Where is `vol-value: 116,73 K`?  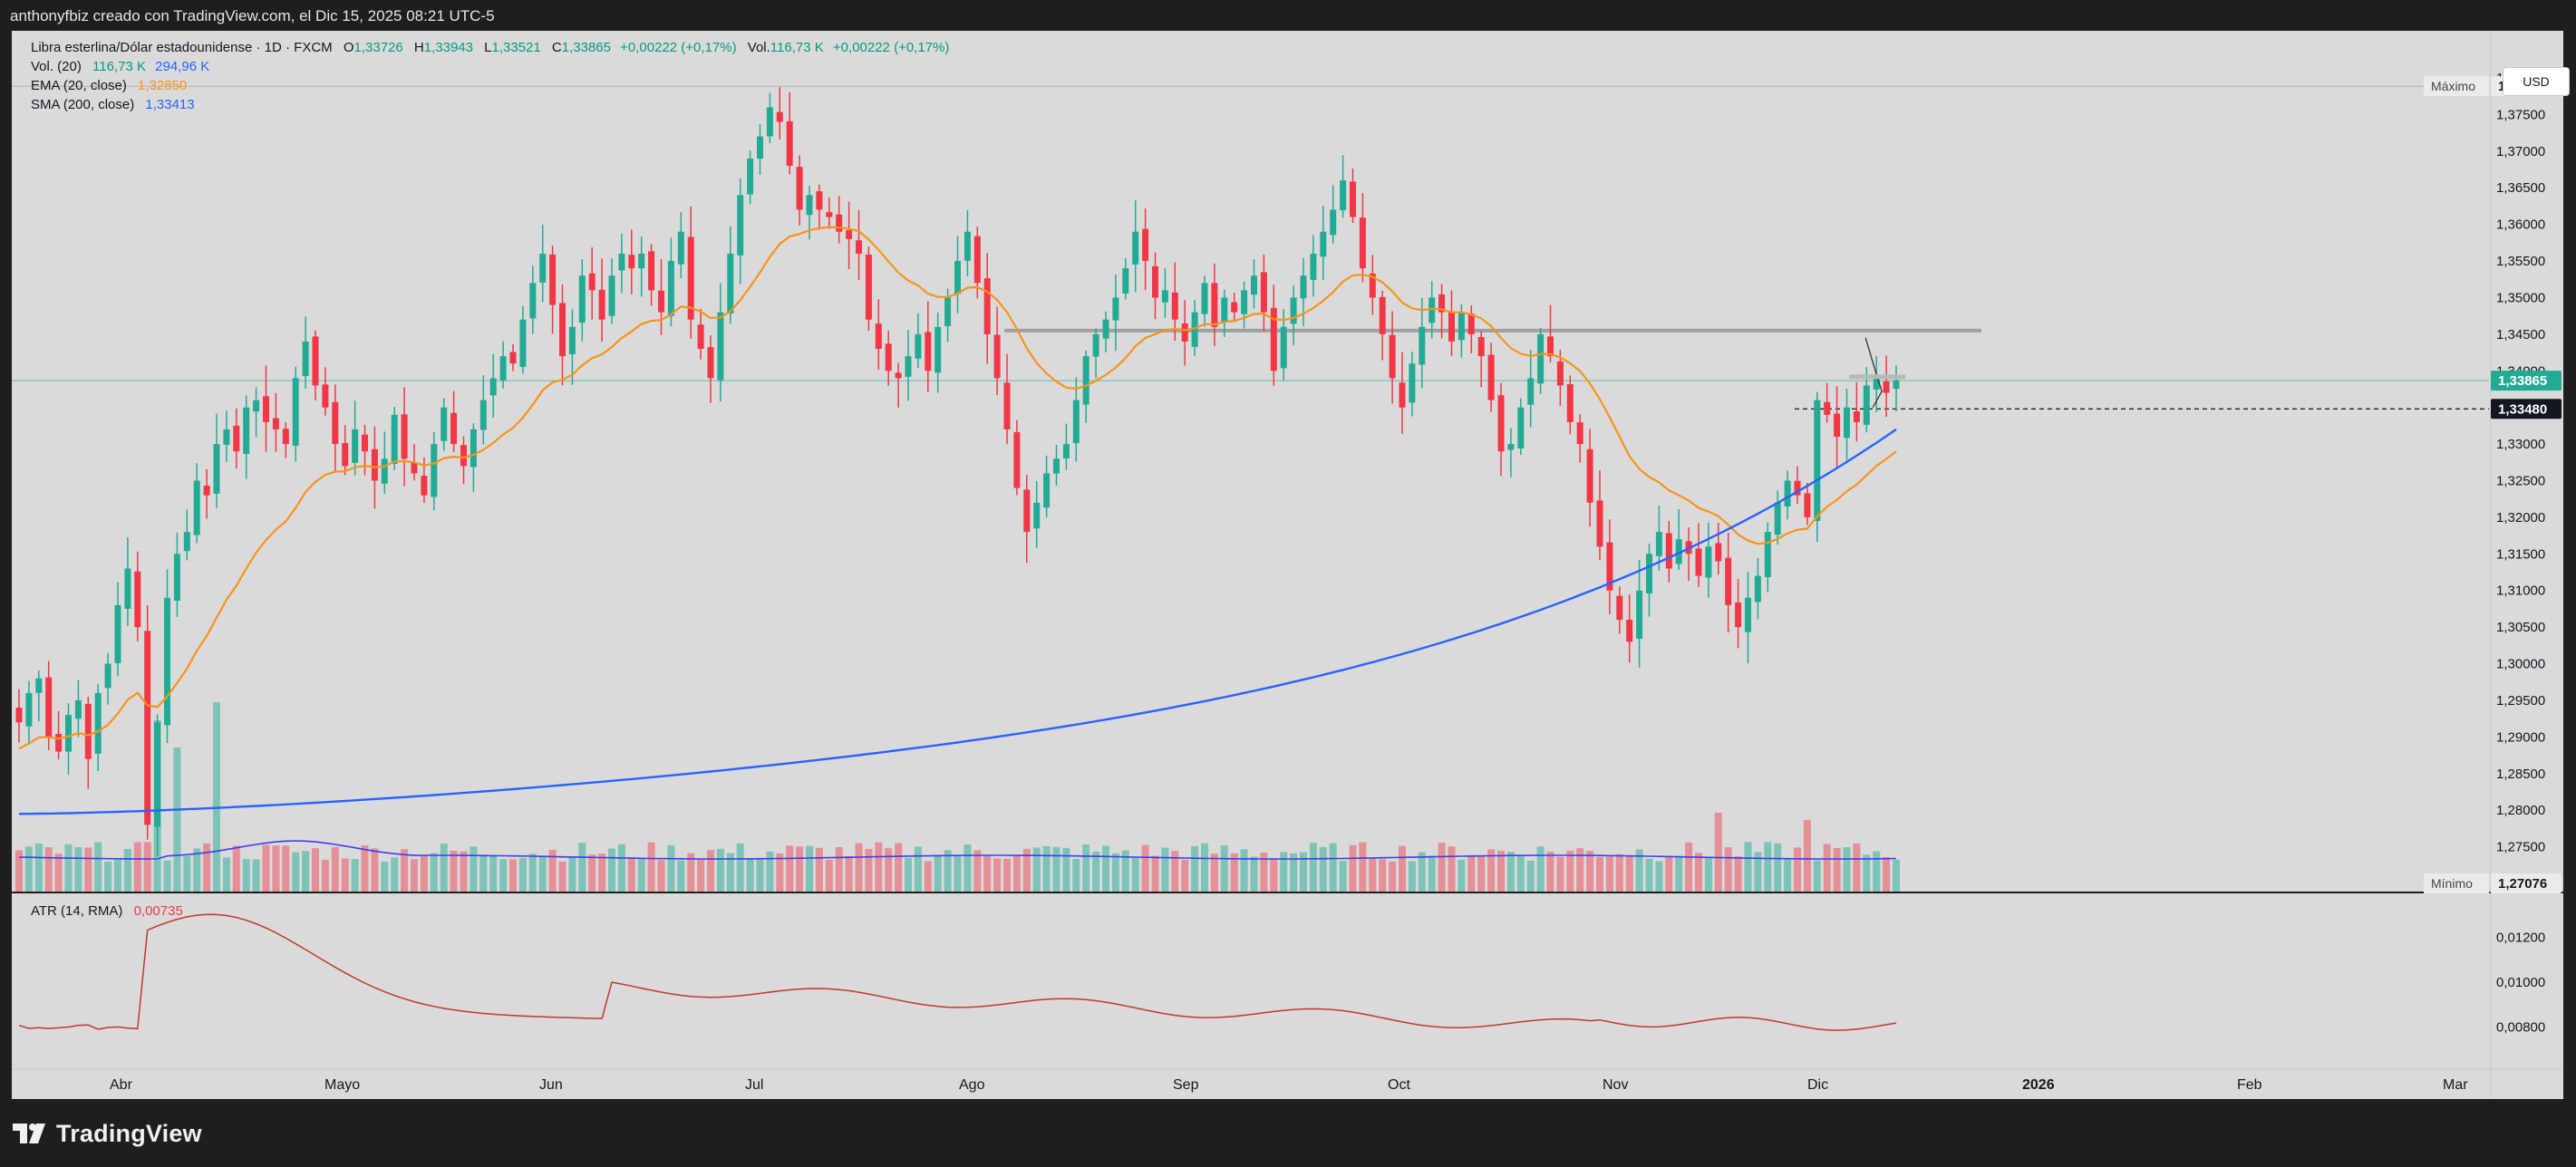
vol-value: 116,73 K is located at coordinates (797, 47).